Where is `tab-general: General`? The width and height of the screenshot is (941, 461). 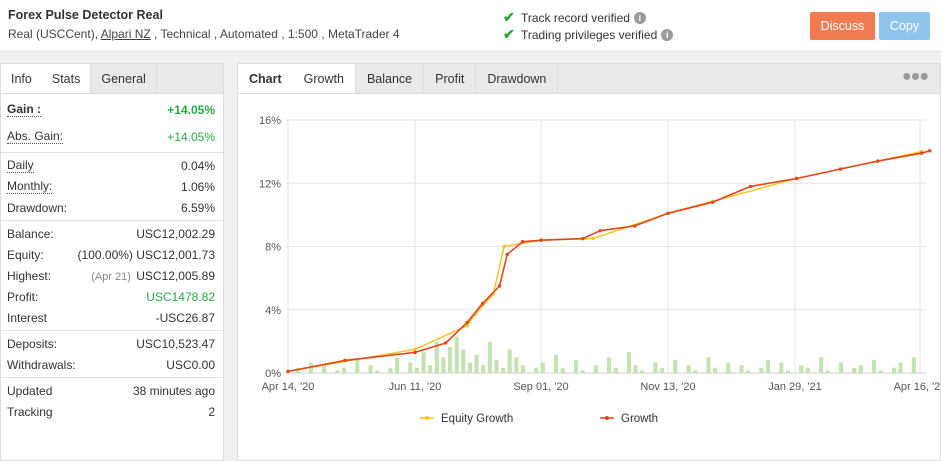
tab-general: General is located at coordinates (124, 78).